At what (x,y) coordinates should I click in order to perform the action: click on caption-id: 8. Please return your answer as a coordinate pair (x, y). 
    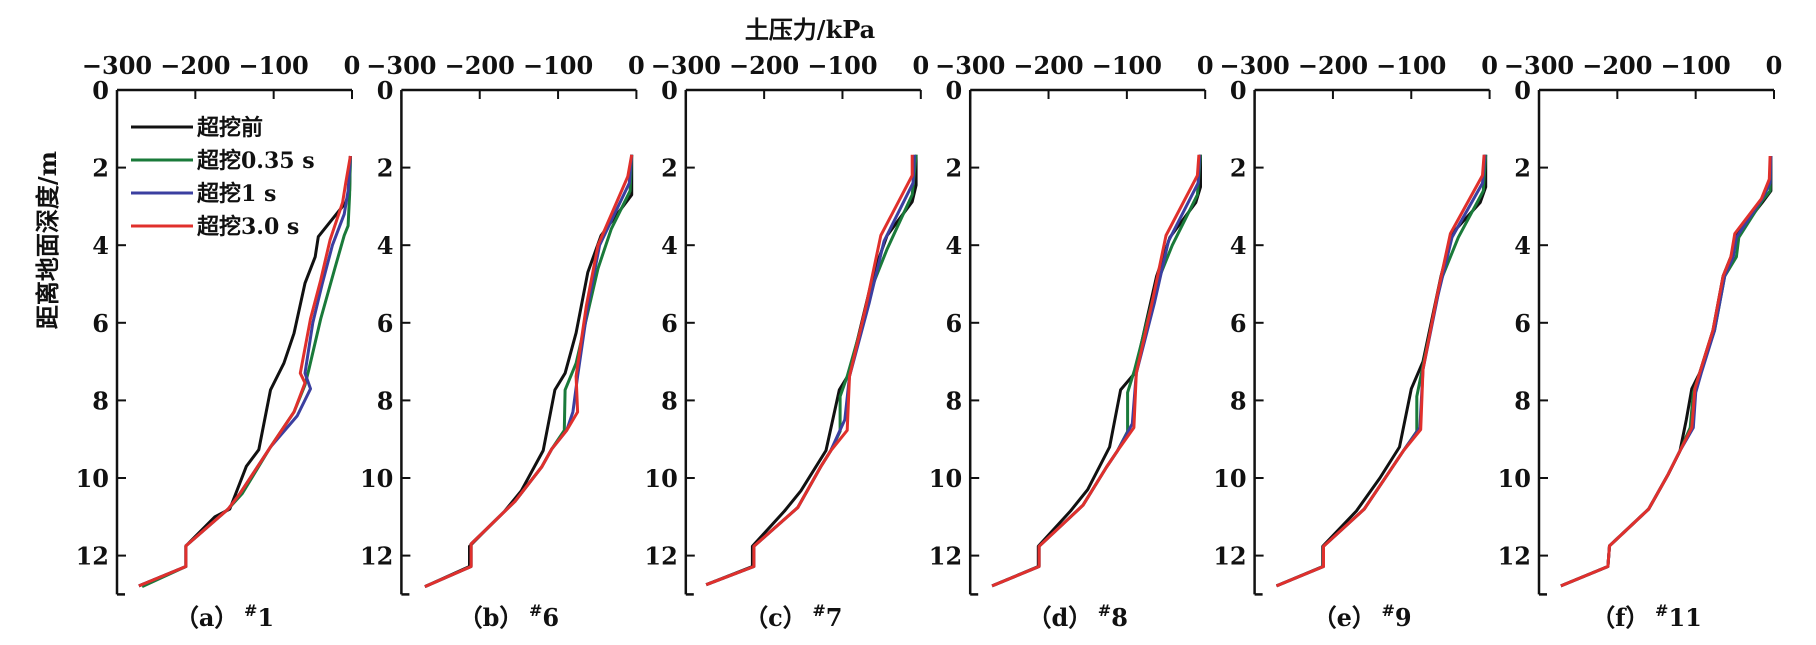
    Looking at the image, I should click on (1119, 617).